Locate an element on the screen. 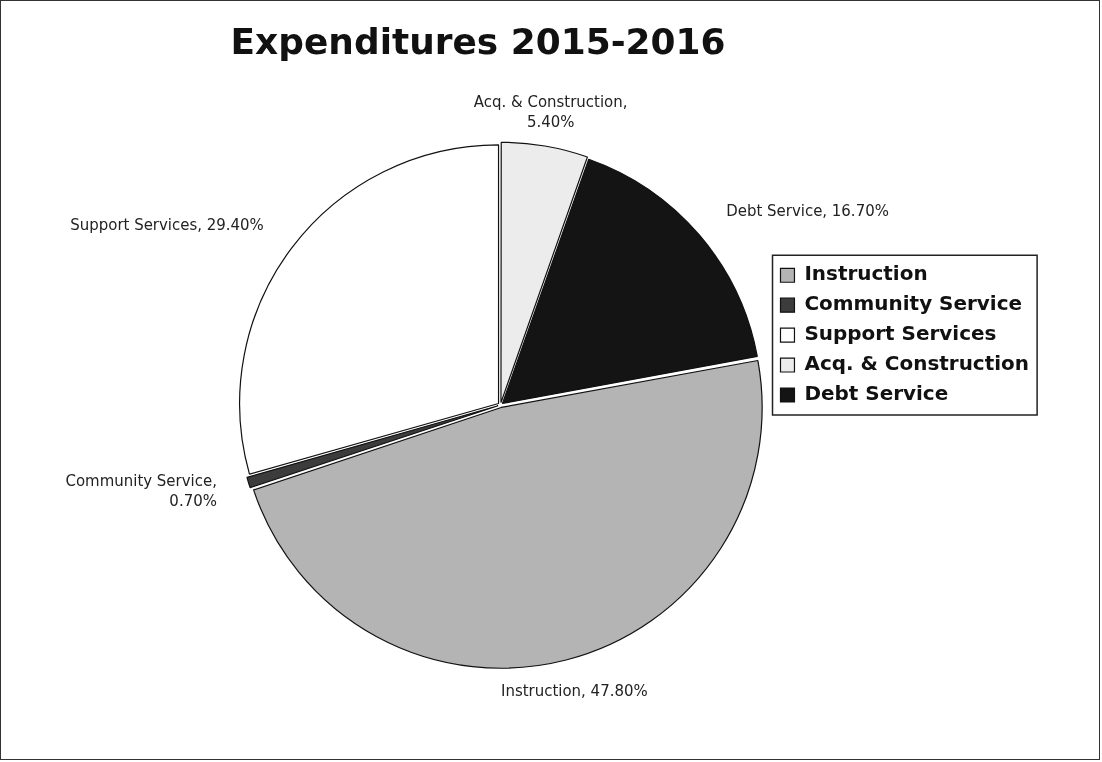 The width and height of the screenshot is (1102, 762). legend-label: Acq. & Construction is located at coordinates (916, 363).